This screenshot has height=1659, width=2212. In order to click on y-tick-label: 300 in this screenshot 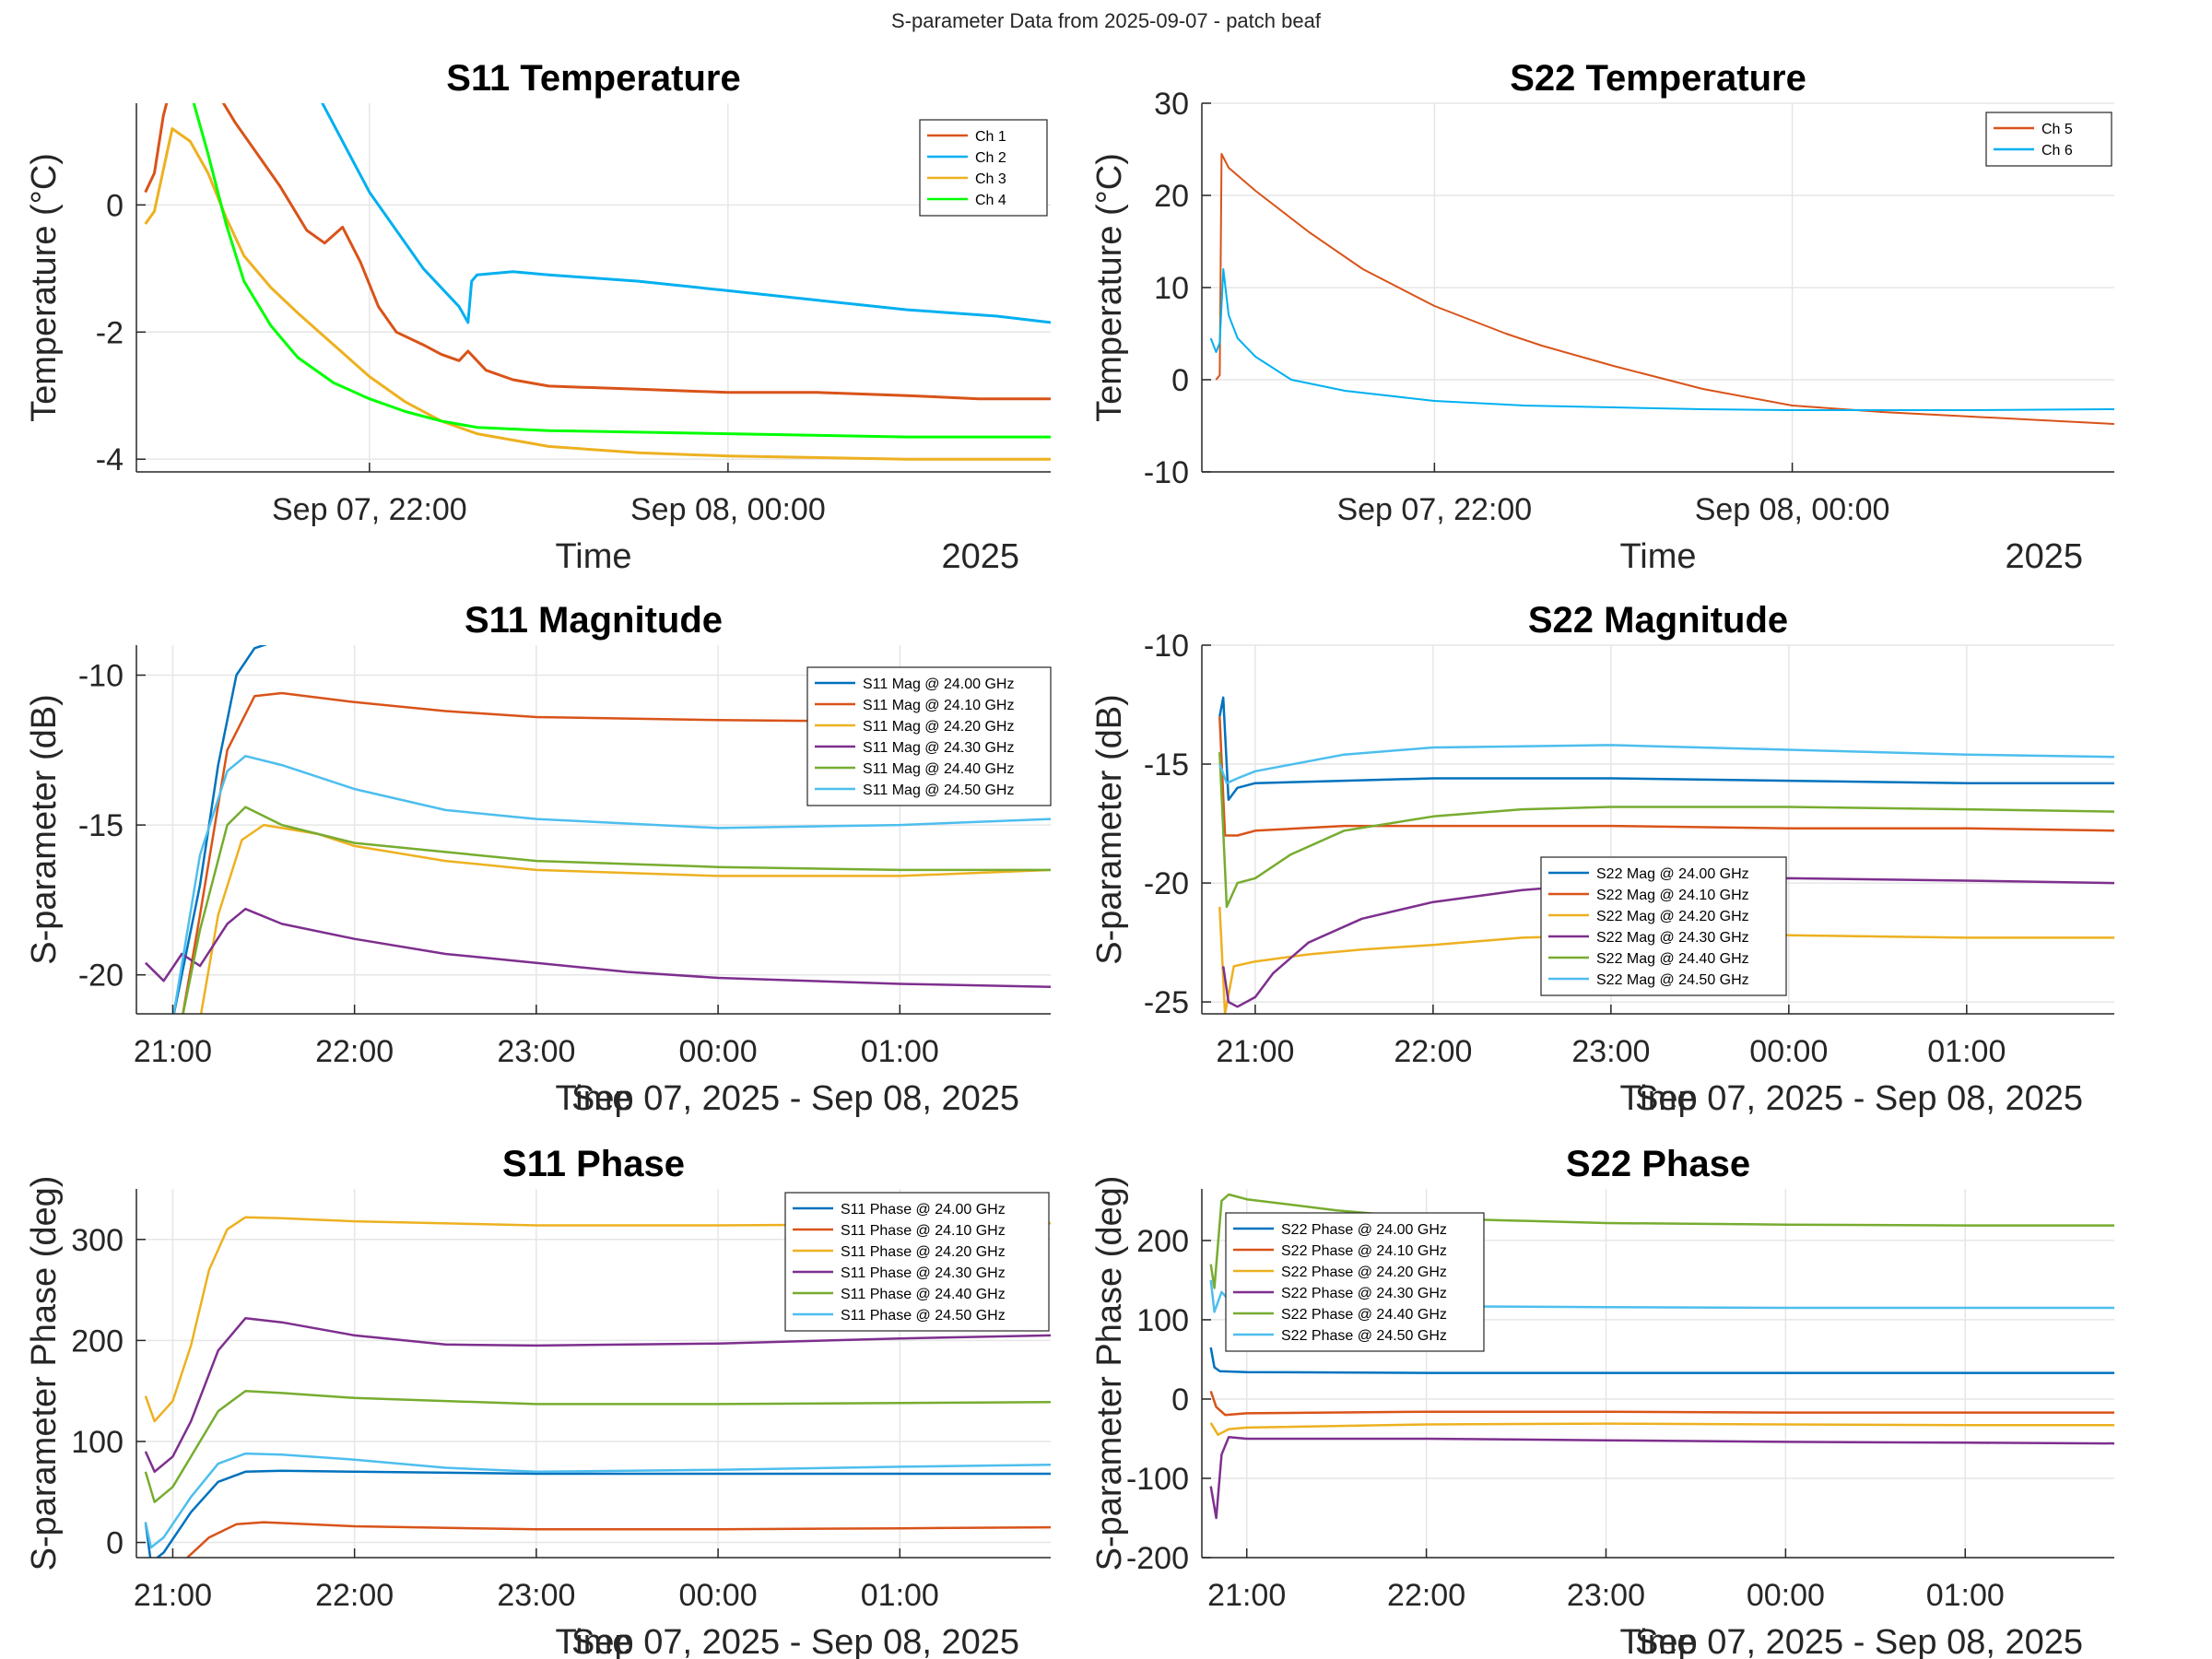, I will do `click(97, 1240)`.